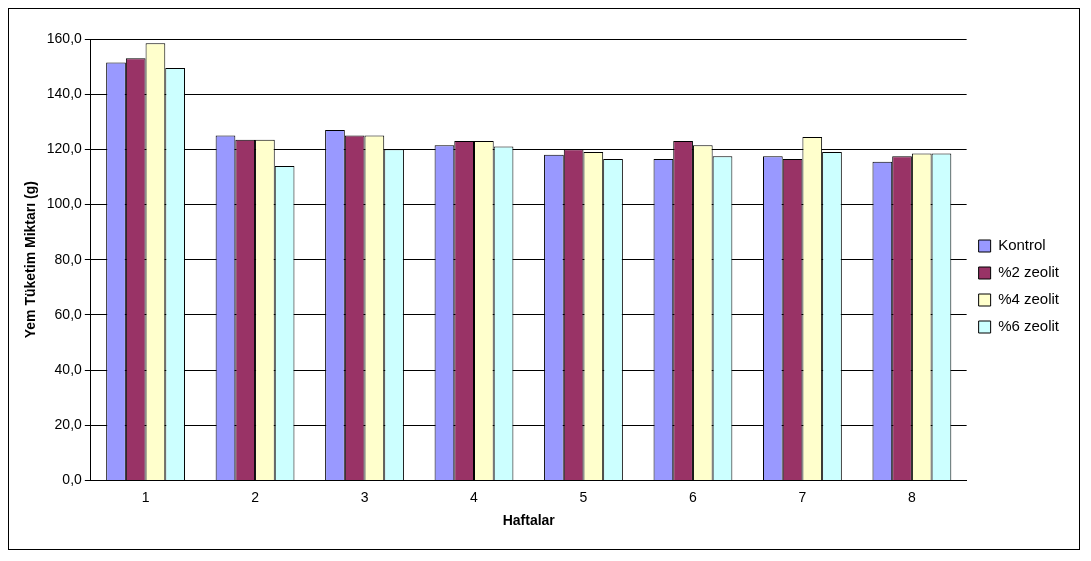 The image size is (1091, 561). Describe the element at coordinates (68, 313) in the screenshot. I see `y-tick-label: 60,0` at that location.